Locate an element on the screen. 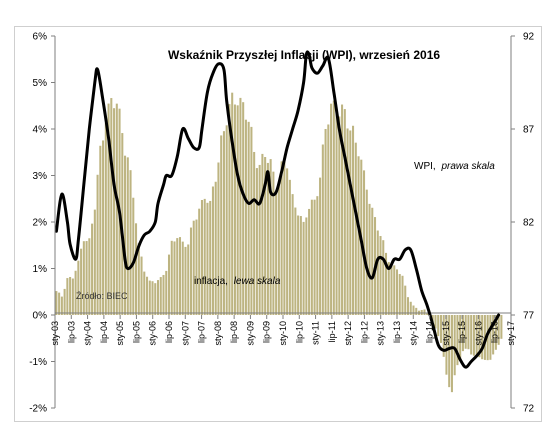 The height and width of the screenshot is (440, 560). x-axis-label: sty-13 is located at coordinates (381, 333).